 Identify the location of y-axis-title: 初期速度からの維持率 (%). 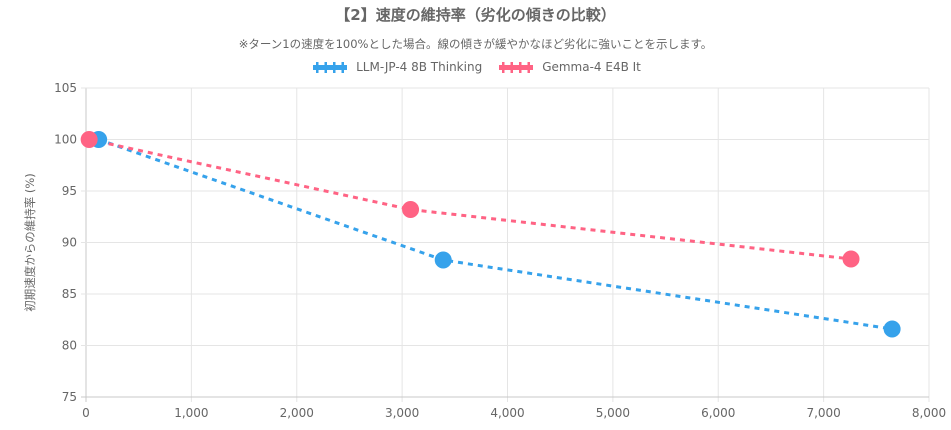
(30, 242).